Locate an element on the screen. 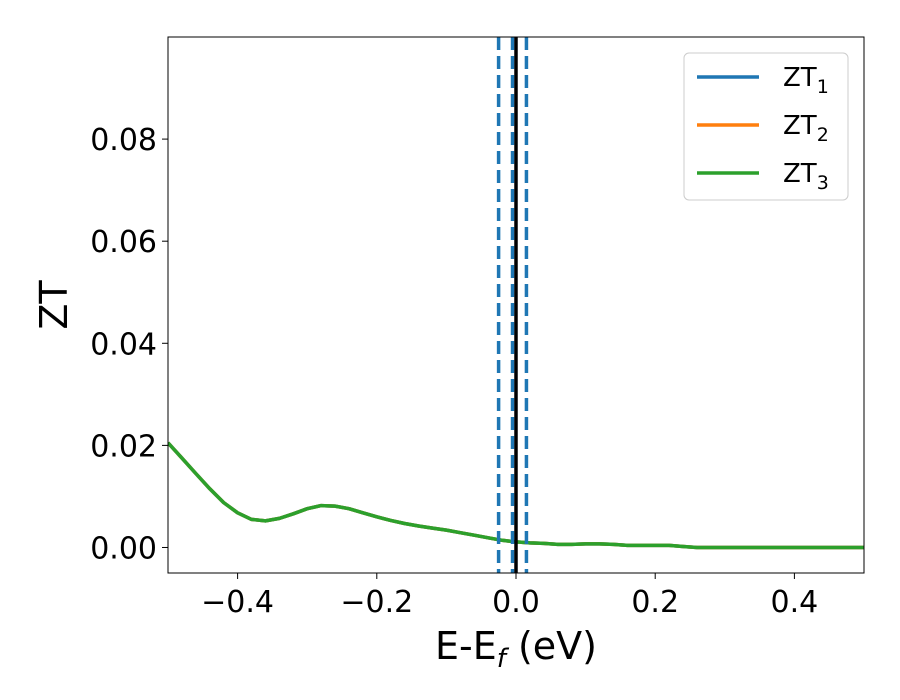  x-axis: −0.4 −0.2 0.0 0.2 0.4 is located at coordinates (509, 596).